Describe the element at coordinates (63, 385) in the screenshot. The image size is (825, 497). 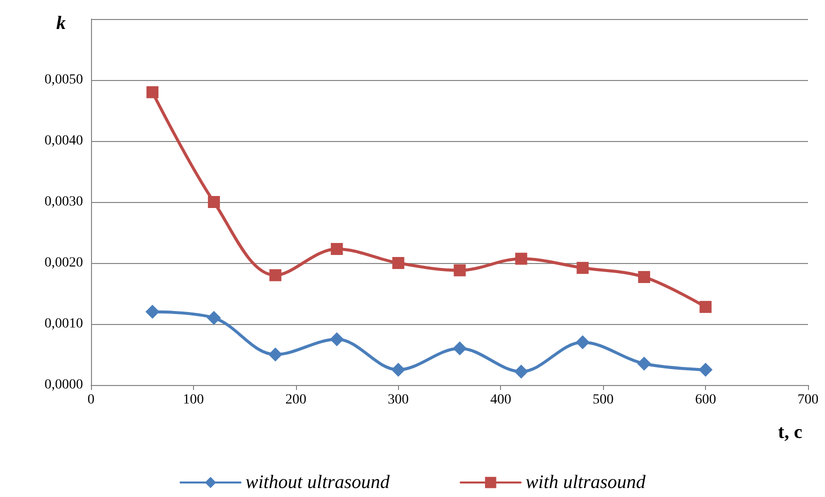
I see `y-tick-label: 0,0000` at that location.